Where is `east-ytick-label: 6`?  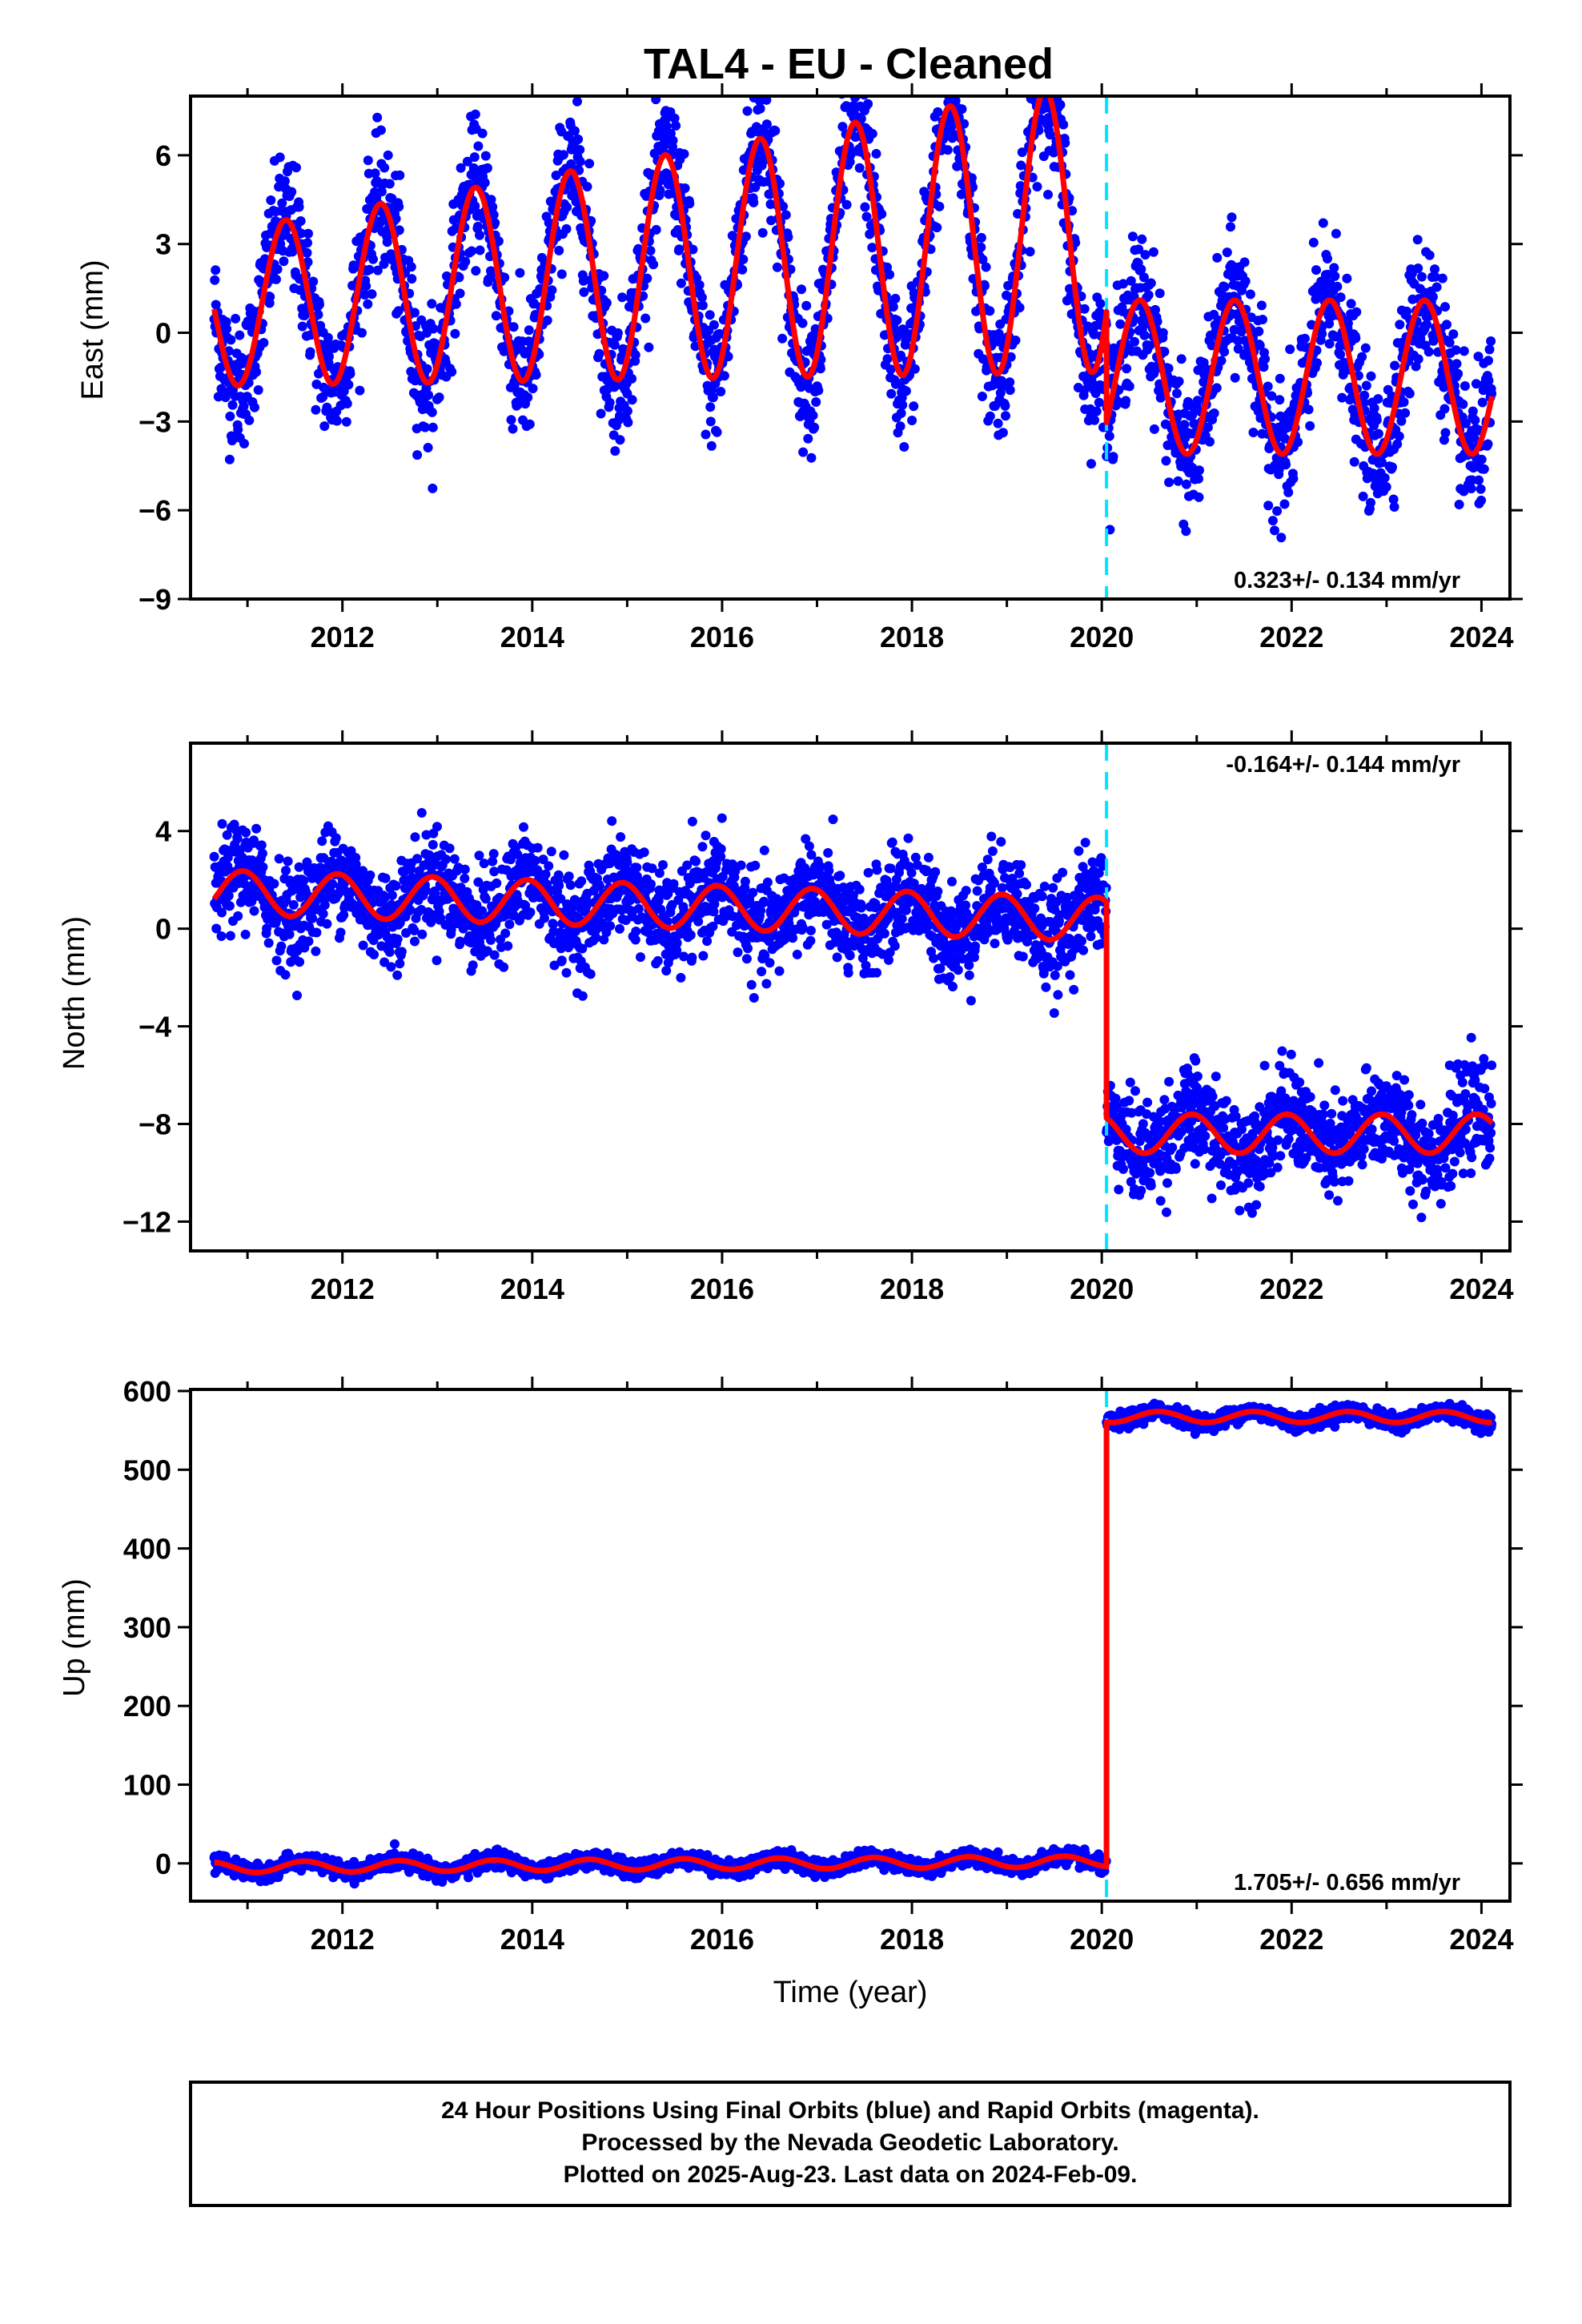 east-ytick-label: 6 is located at coordinates (163, 155).